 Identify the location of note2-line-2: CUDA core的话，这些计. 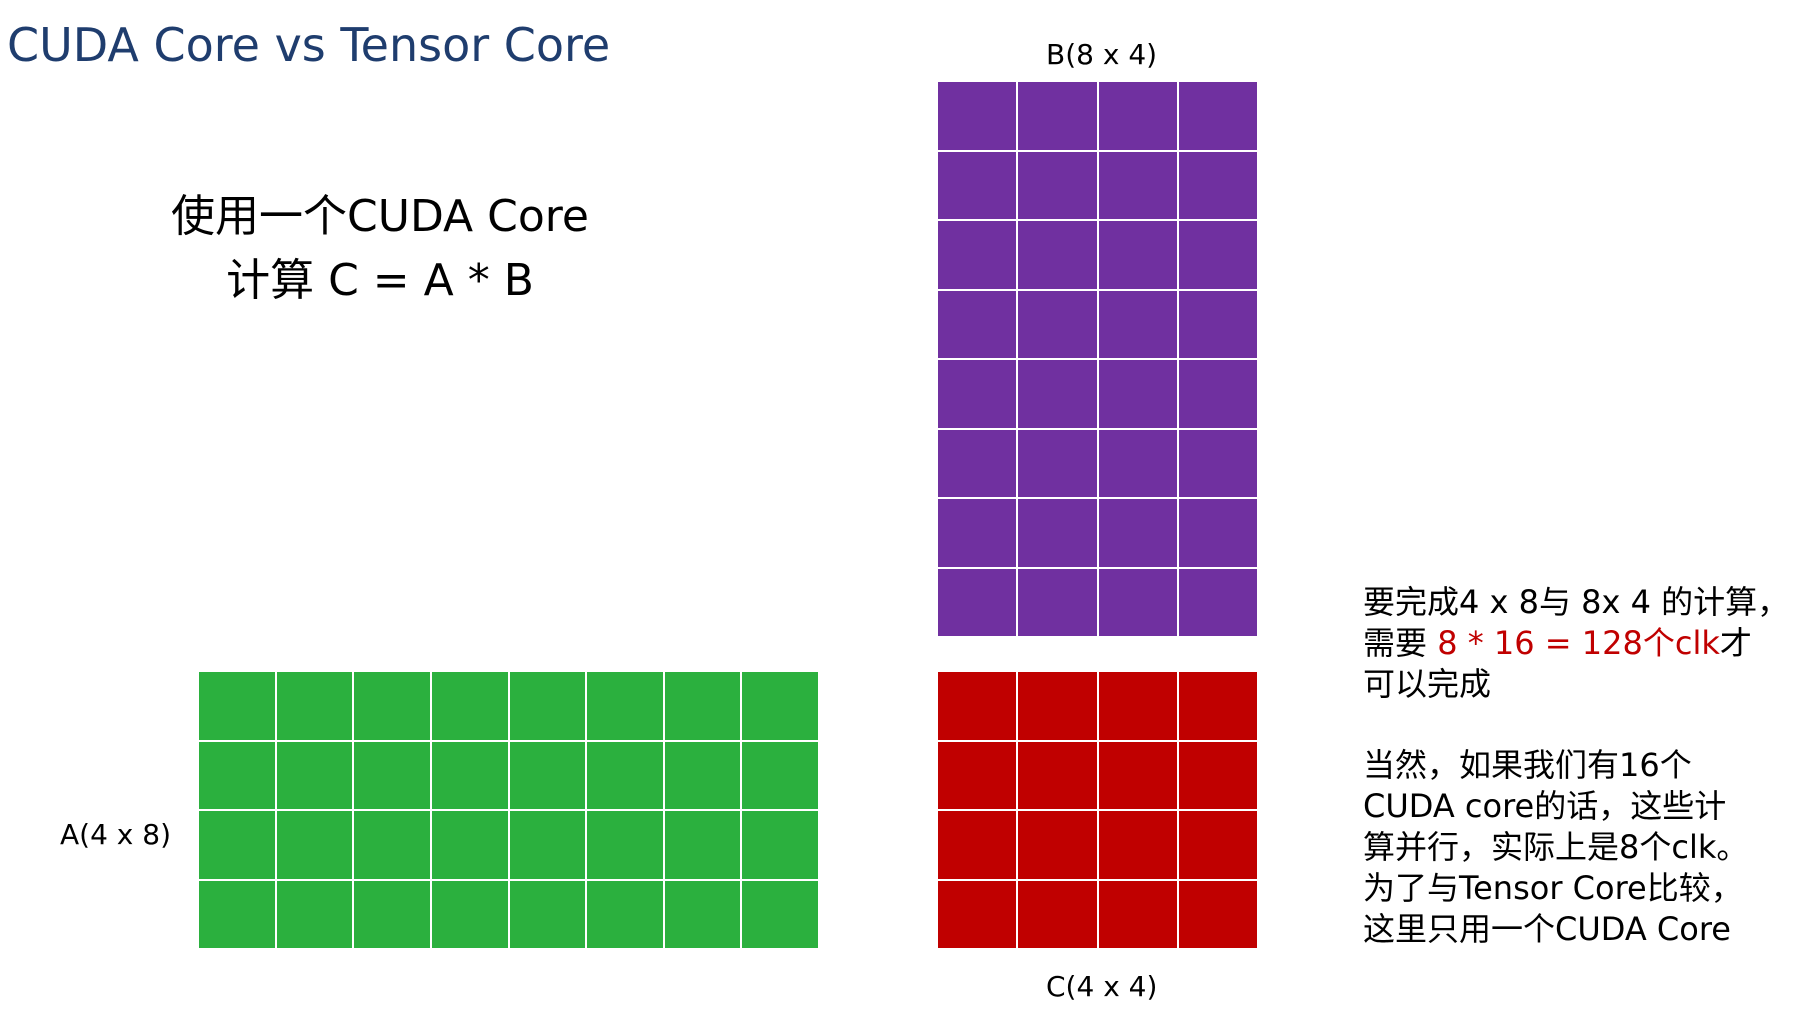
(1545, 806).